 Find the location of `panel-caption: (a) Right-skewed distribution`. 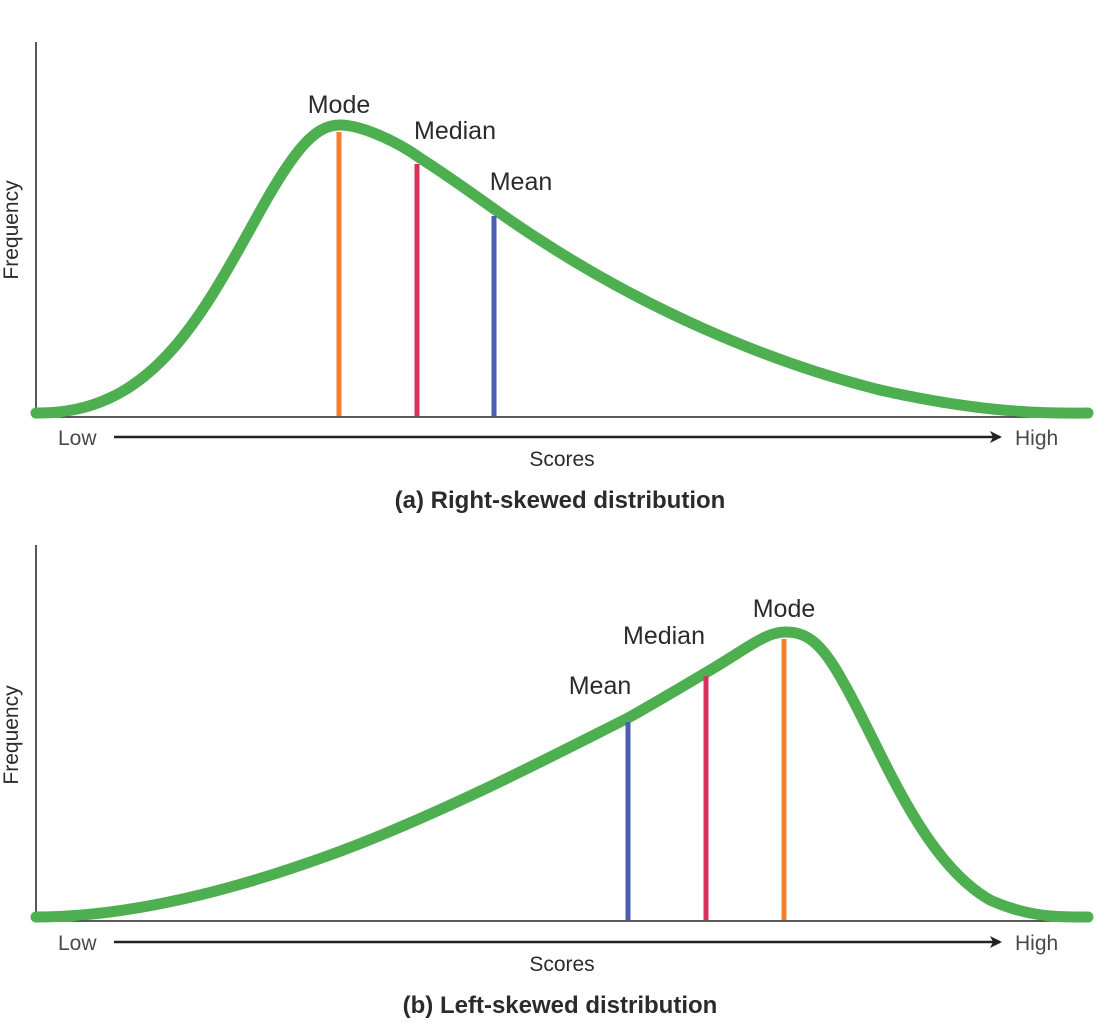

panel-caption: (a) Right-skewed distribution is located at coordinates (560, 500).